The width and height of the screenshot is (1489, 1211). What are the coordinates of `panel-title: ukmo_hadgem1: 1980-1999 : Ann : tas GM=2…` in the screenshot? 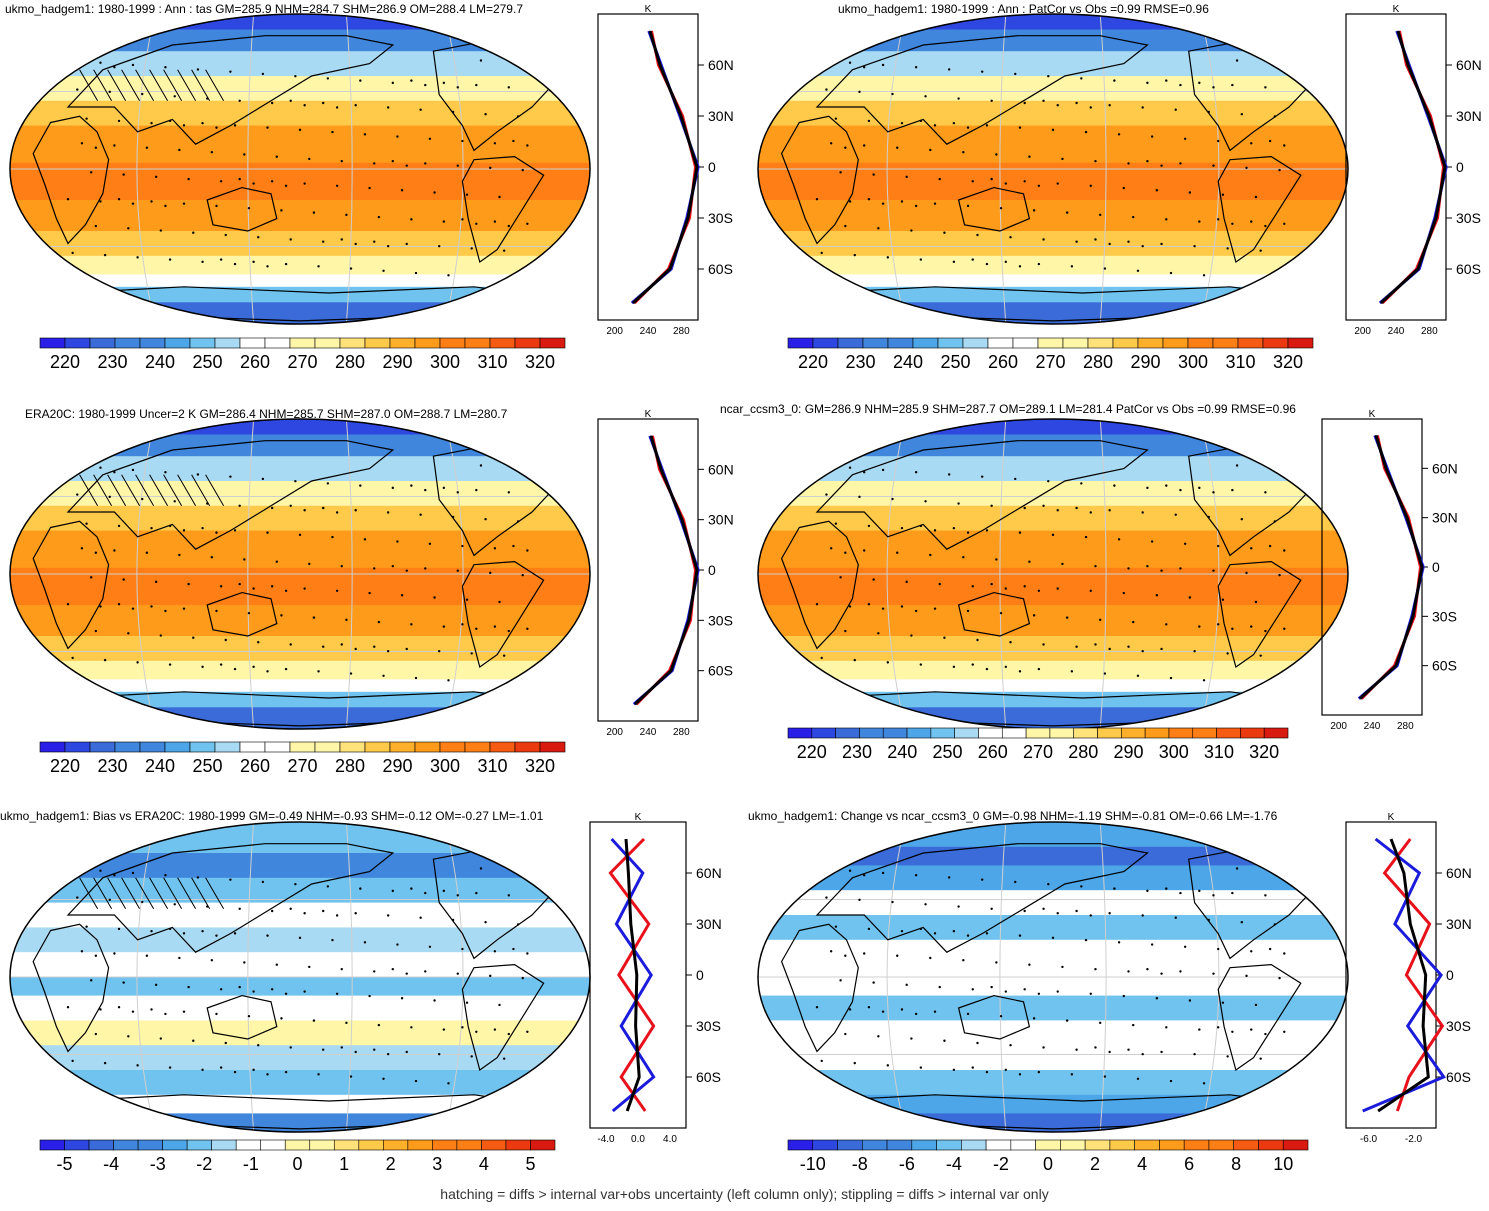 It's located at (264, 9).